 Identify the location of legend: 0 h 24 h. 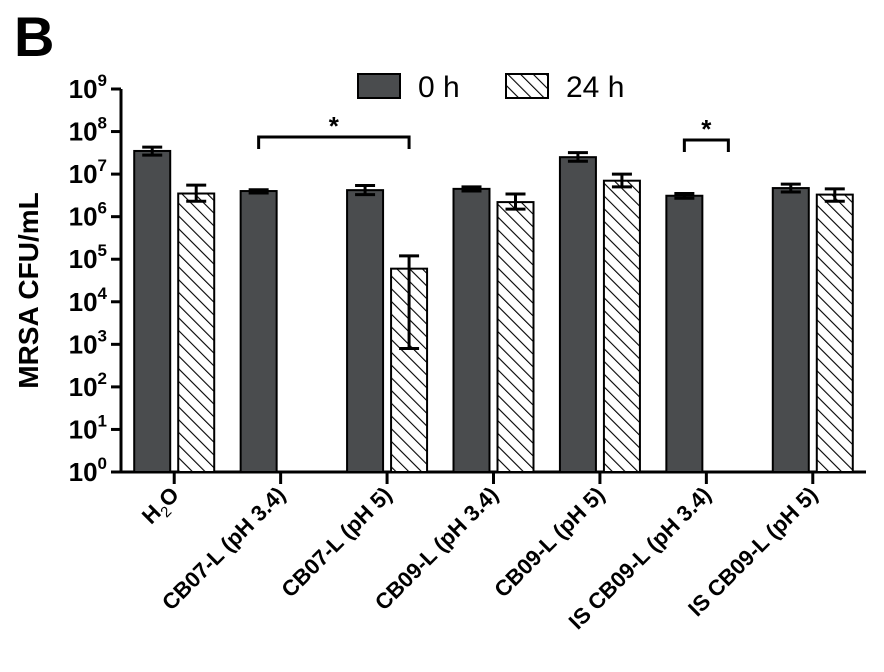
(490, 87).